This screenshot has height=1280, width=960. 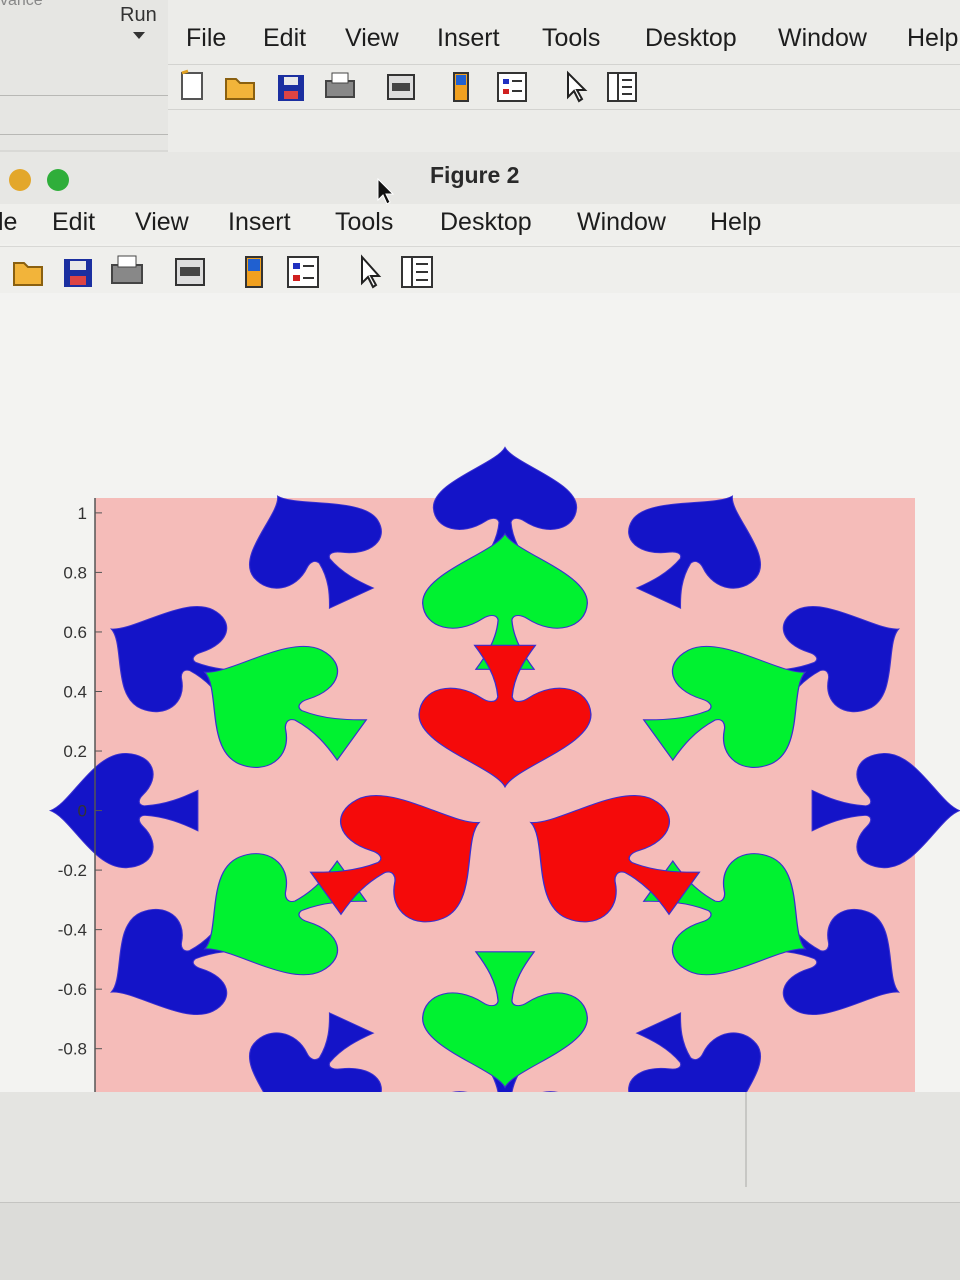 I want to click on bg-menu-help: Help, so click(x=933, y=38).